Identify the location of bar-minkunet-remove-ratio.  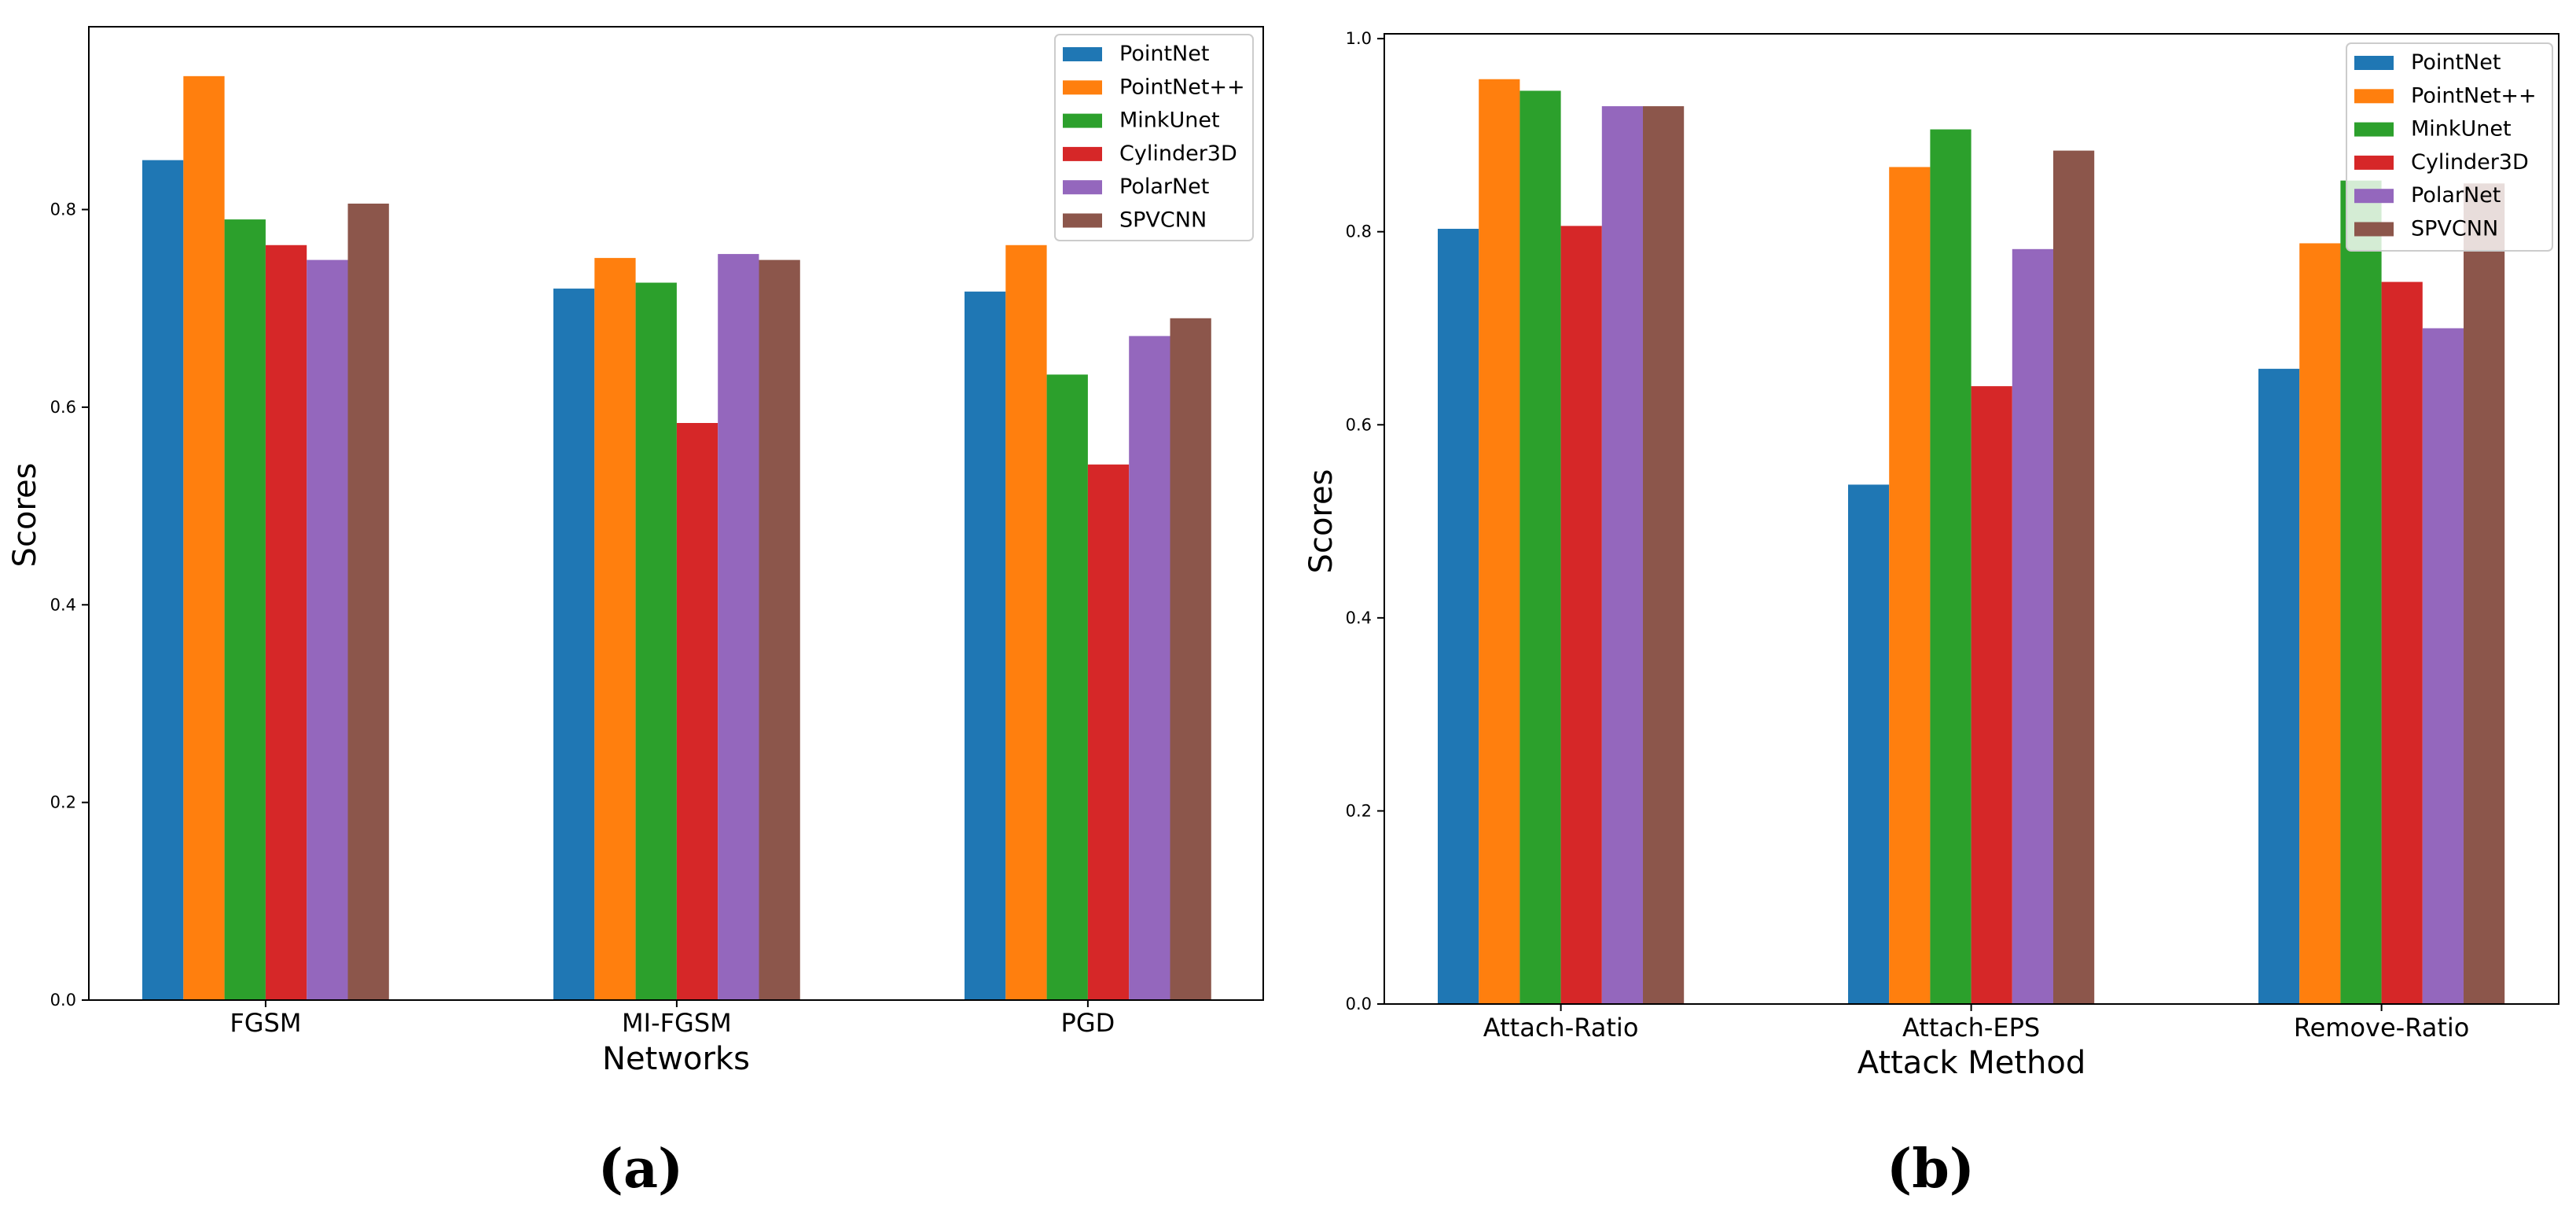
(2361, 592).